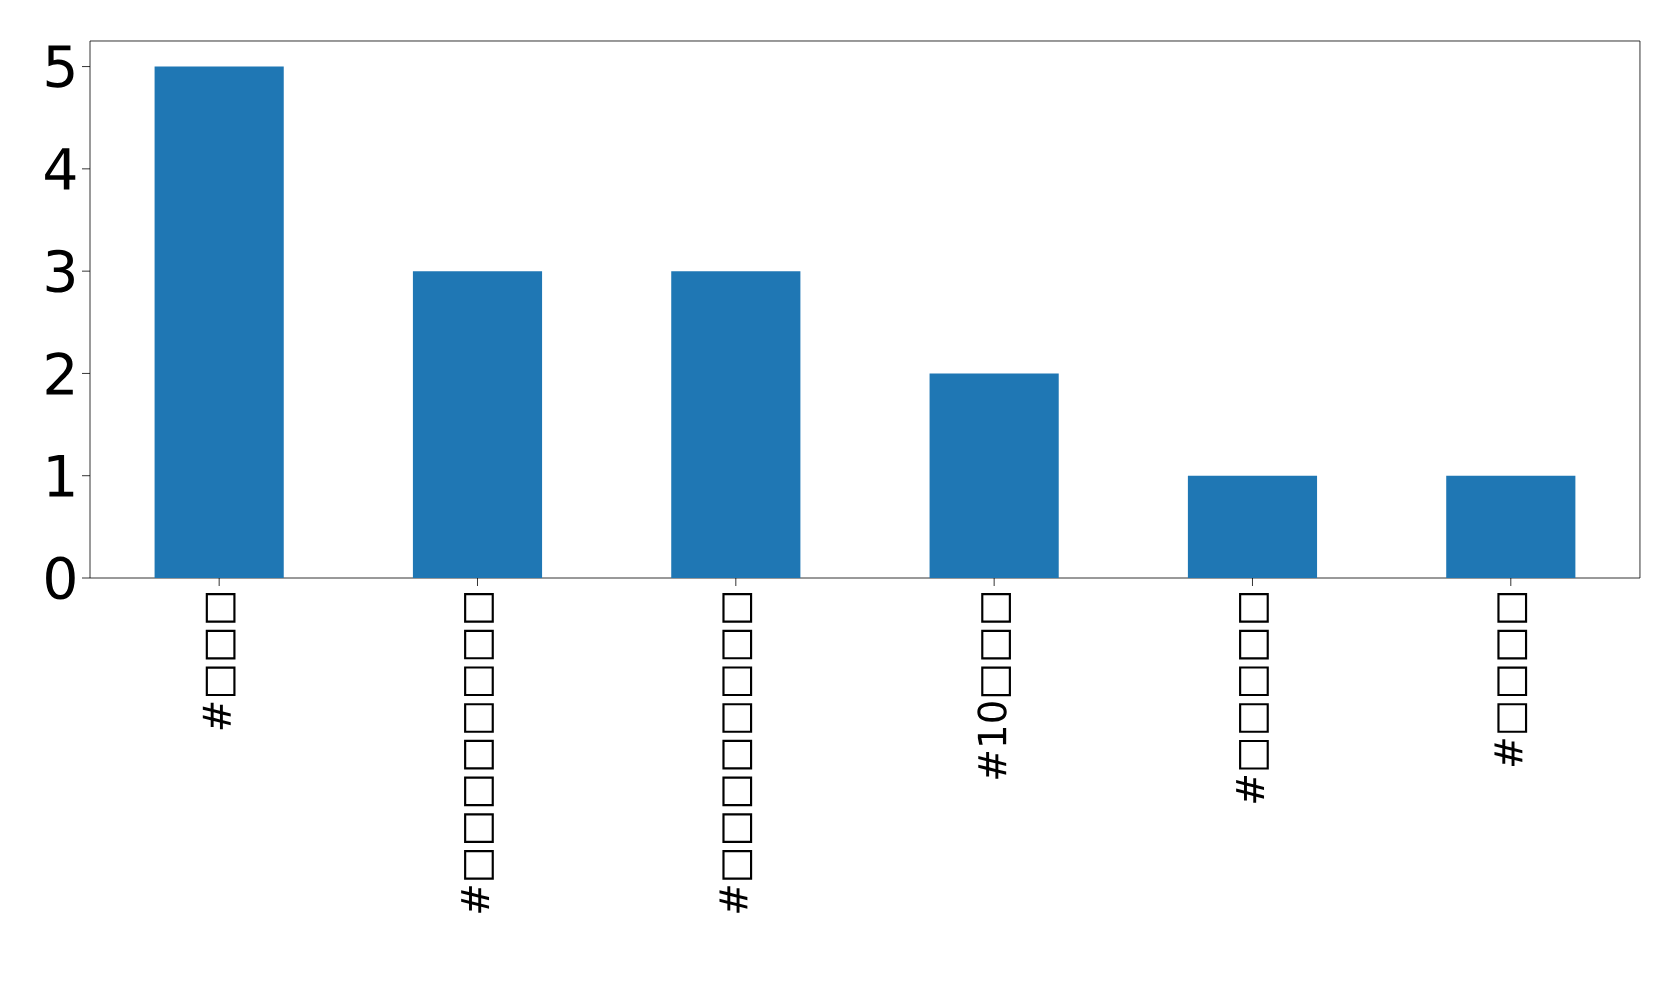  What do you see at coordinates (60, 271) in the screenshot?
I see `y-tick-label: 3` at bounding box center [60, 271].